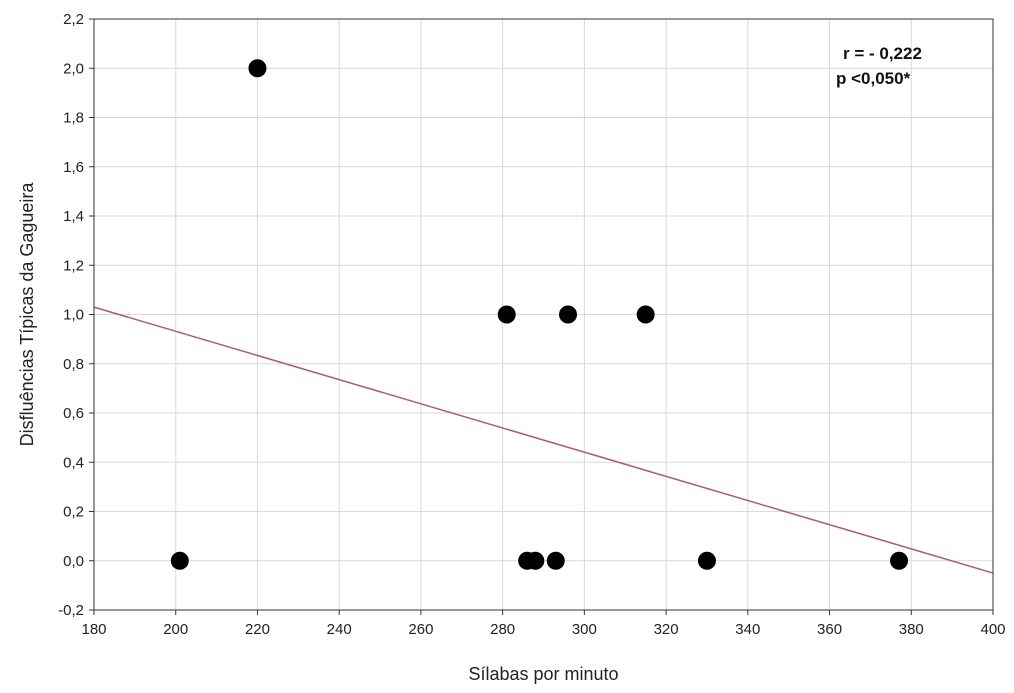 The width and height of the screenshot is (1014, 693). What do you see at coordinates (543, 624) in the screenshot?
I see `x-axis-ticks: 180 200 220 240 260 280 300 320 340 360 380 400` at bounding box center [543, 624].